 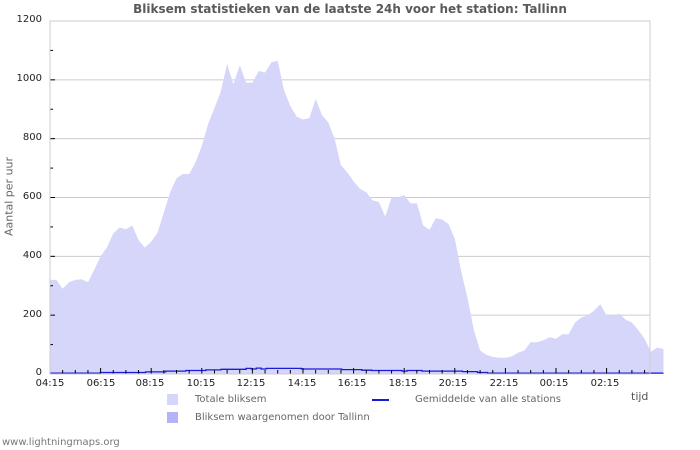 What do you see at coordinates (605, 383) in the screenshot?
I see `x-tick: 02:15` at bounding box center [605, 383].